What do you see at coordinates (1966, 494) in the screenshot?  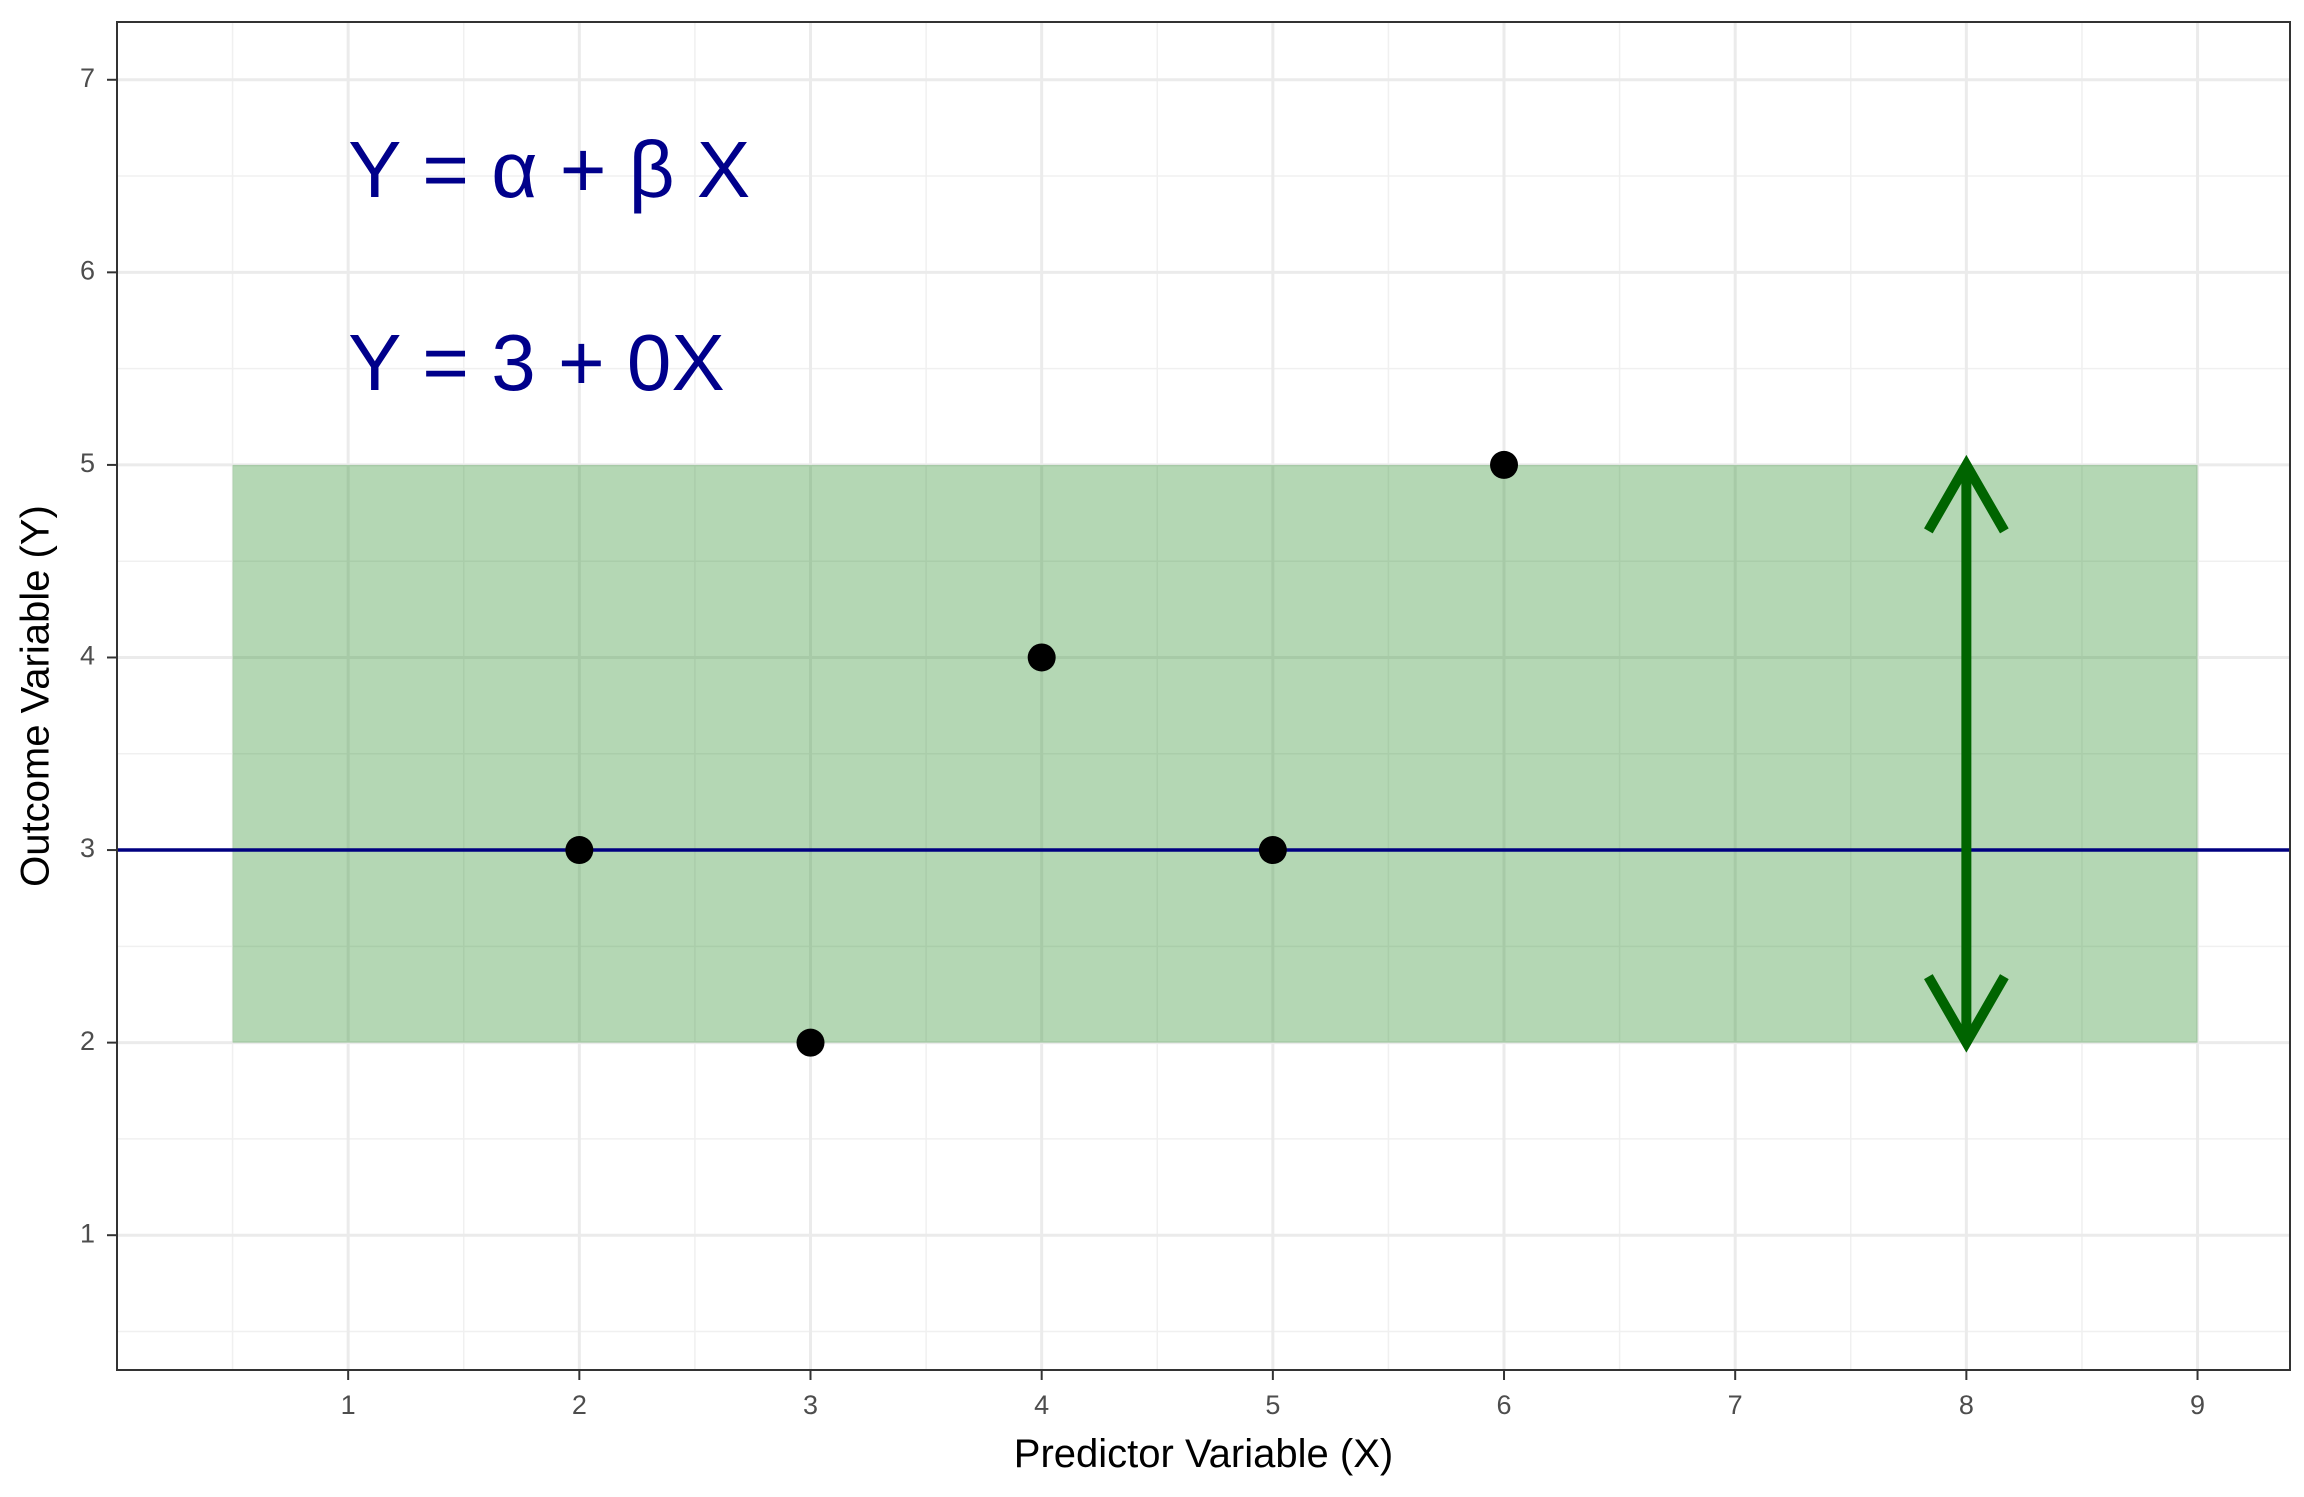 I see `arrow-head-top` at bounding box center [1966, 494].